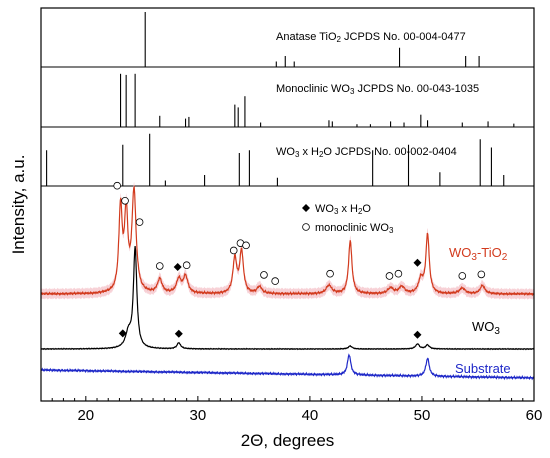 Image resolution: width=550 pixels, height=458 pixels. What do you see at coordinates (377, 89) in the screenshot?
I see `reference-label: Monoclinic WO3 JCPDS No. 00-043-1035` at bounding box center [377, 89].